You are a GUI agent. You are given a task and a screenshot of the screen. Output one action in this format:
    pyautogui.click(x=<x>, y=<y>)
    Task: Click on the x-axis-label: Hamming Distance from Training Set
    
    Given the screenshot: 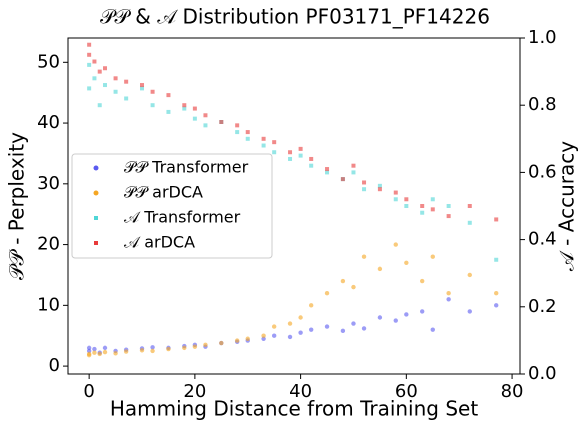 What is the action you would take?
    pyautogui.click(x=294, y=409)
    